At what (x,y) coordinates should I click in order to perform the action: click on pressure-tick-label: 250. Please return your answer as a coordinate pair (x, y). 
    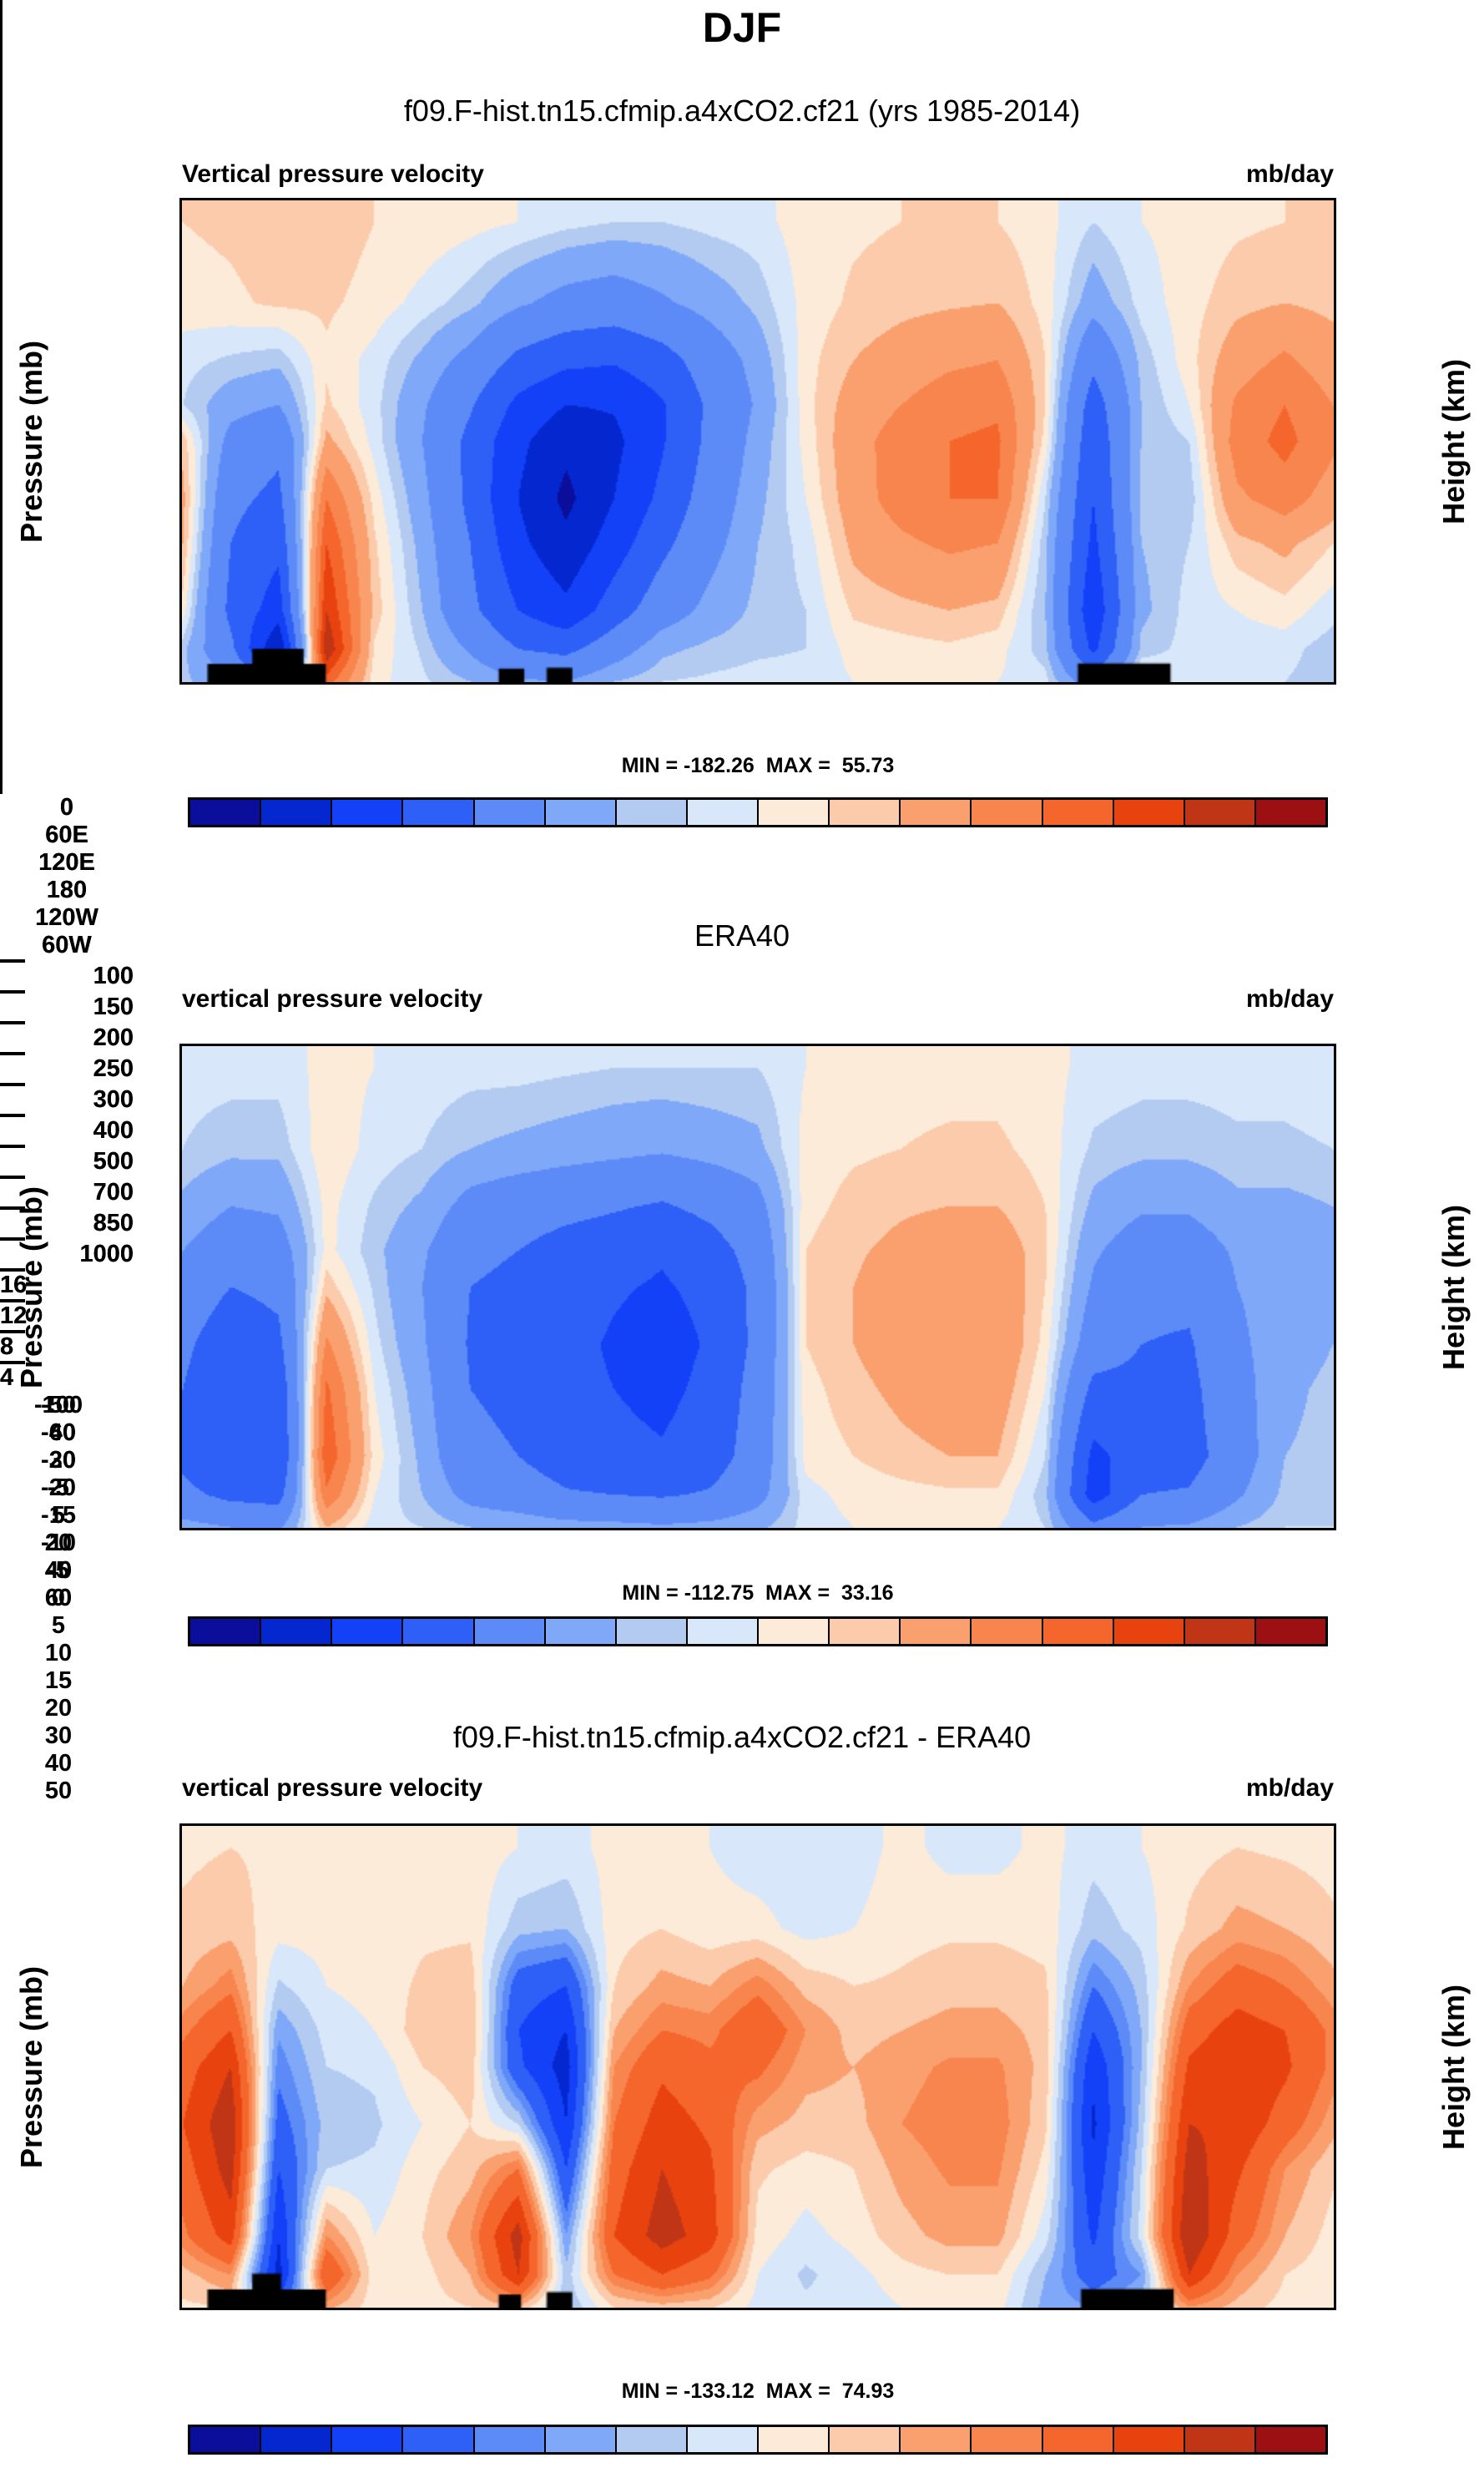
    Looking at the image, I should click on (113, 1068).